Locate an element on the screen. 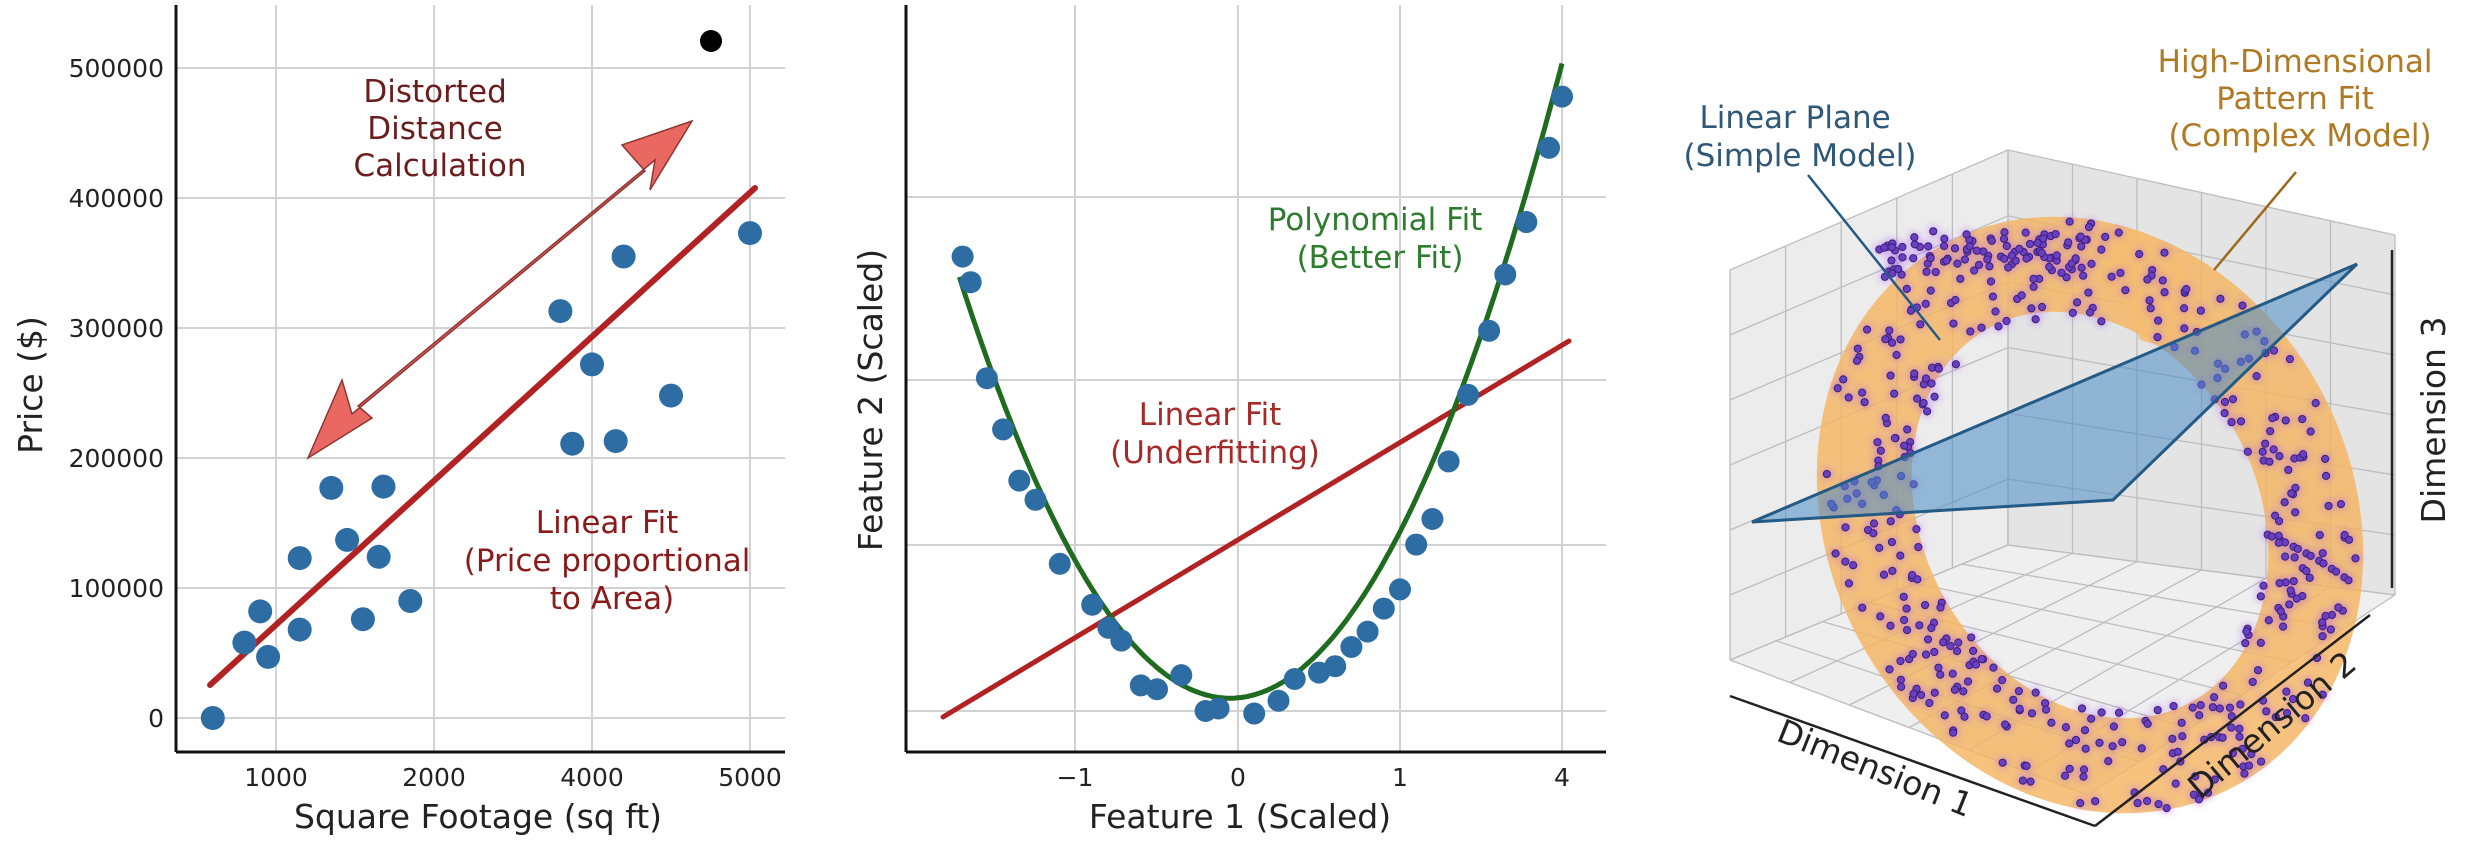 The width and height of the screenshot is (2473, 857). linear-fit-line is located at coordinates (482, 436).